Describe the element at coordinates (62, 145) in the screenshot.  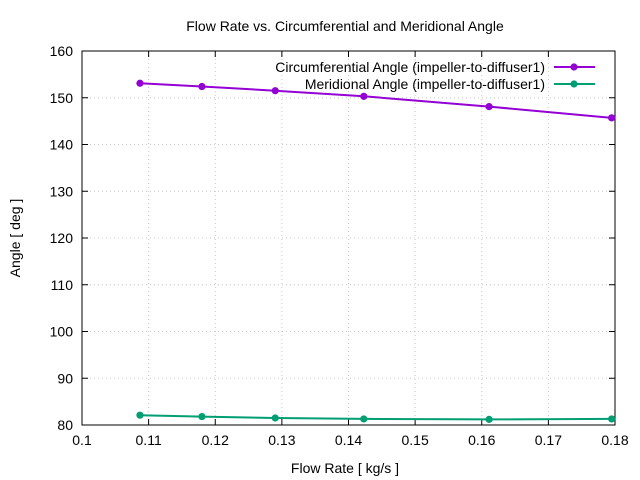
I see `y-tick-label: 140` at that location.